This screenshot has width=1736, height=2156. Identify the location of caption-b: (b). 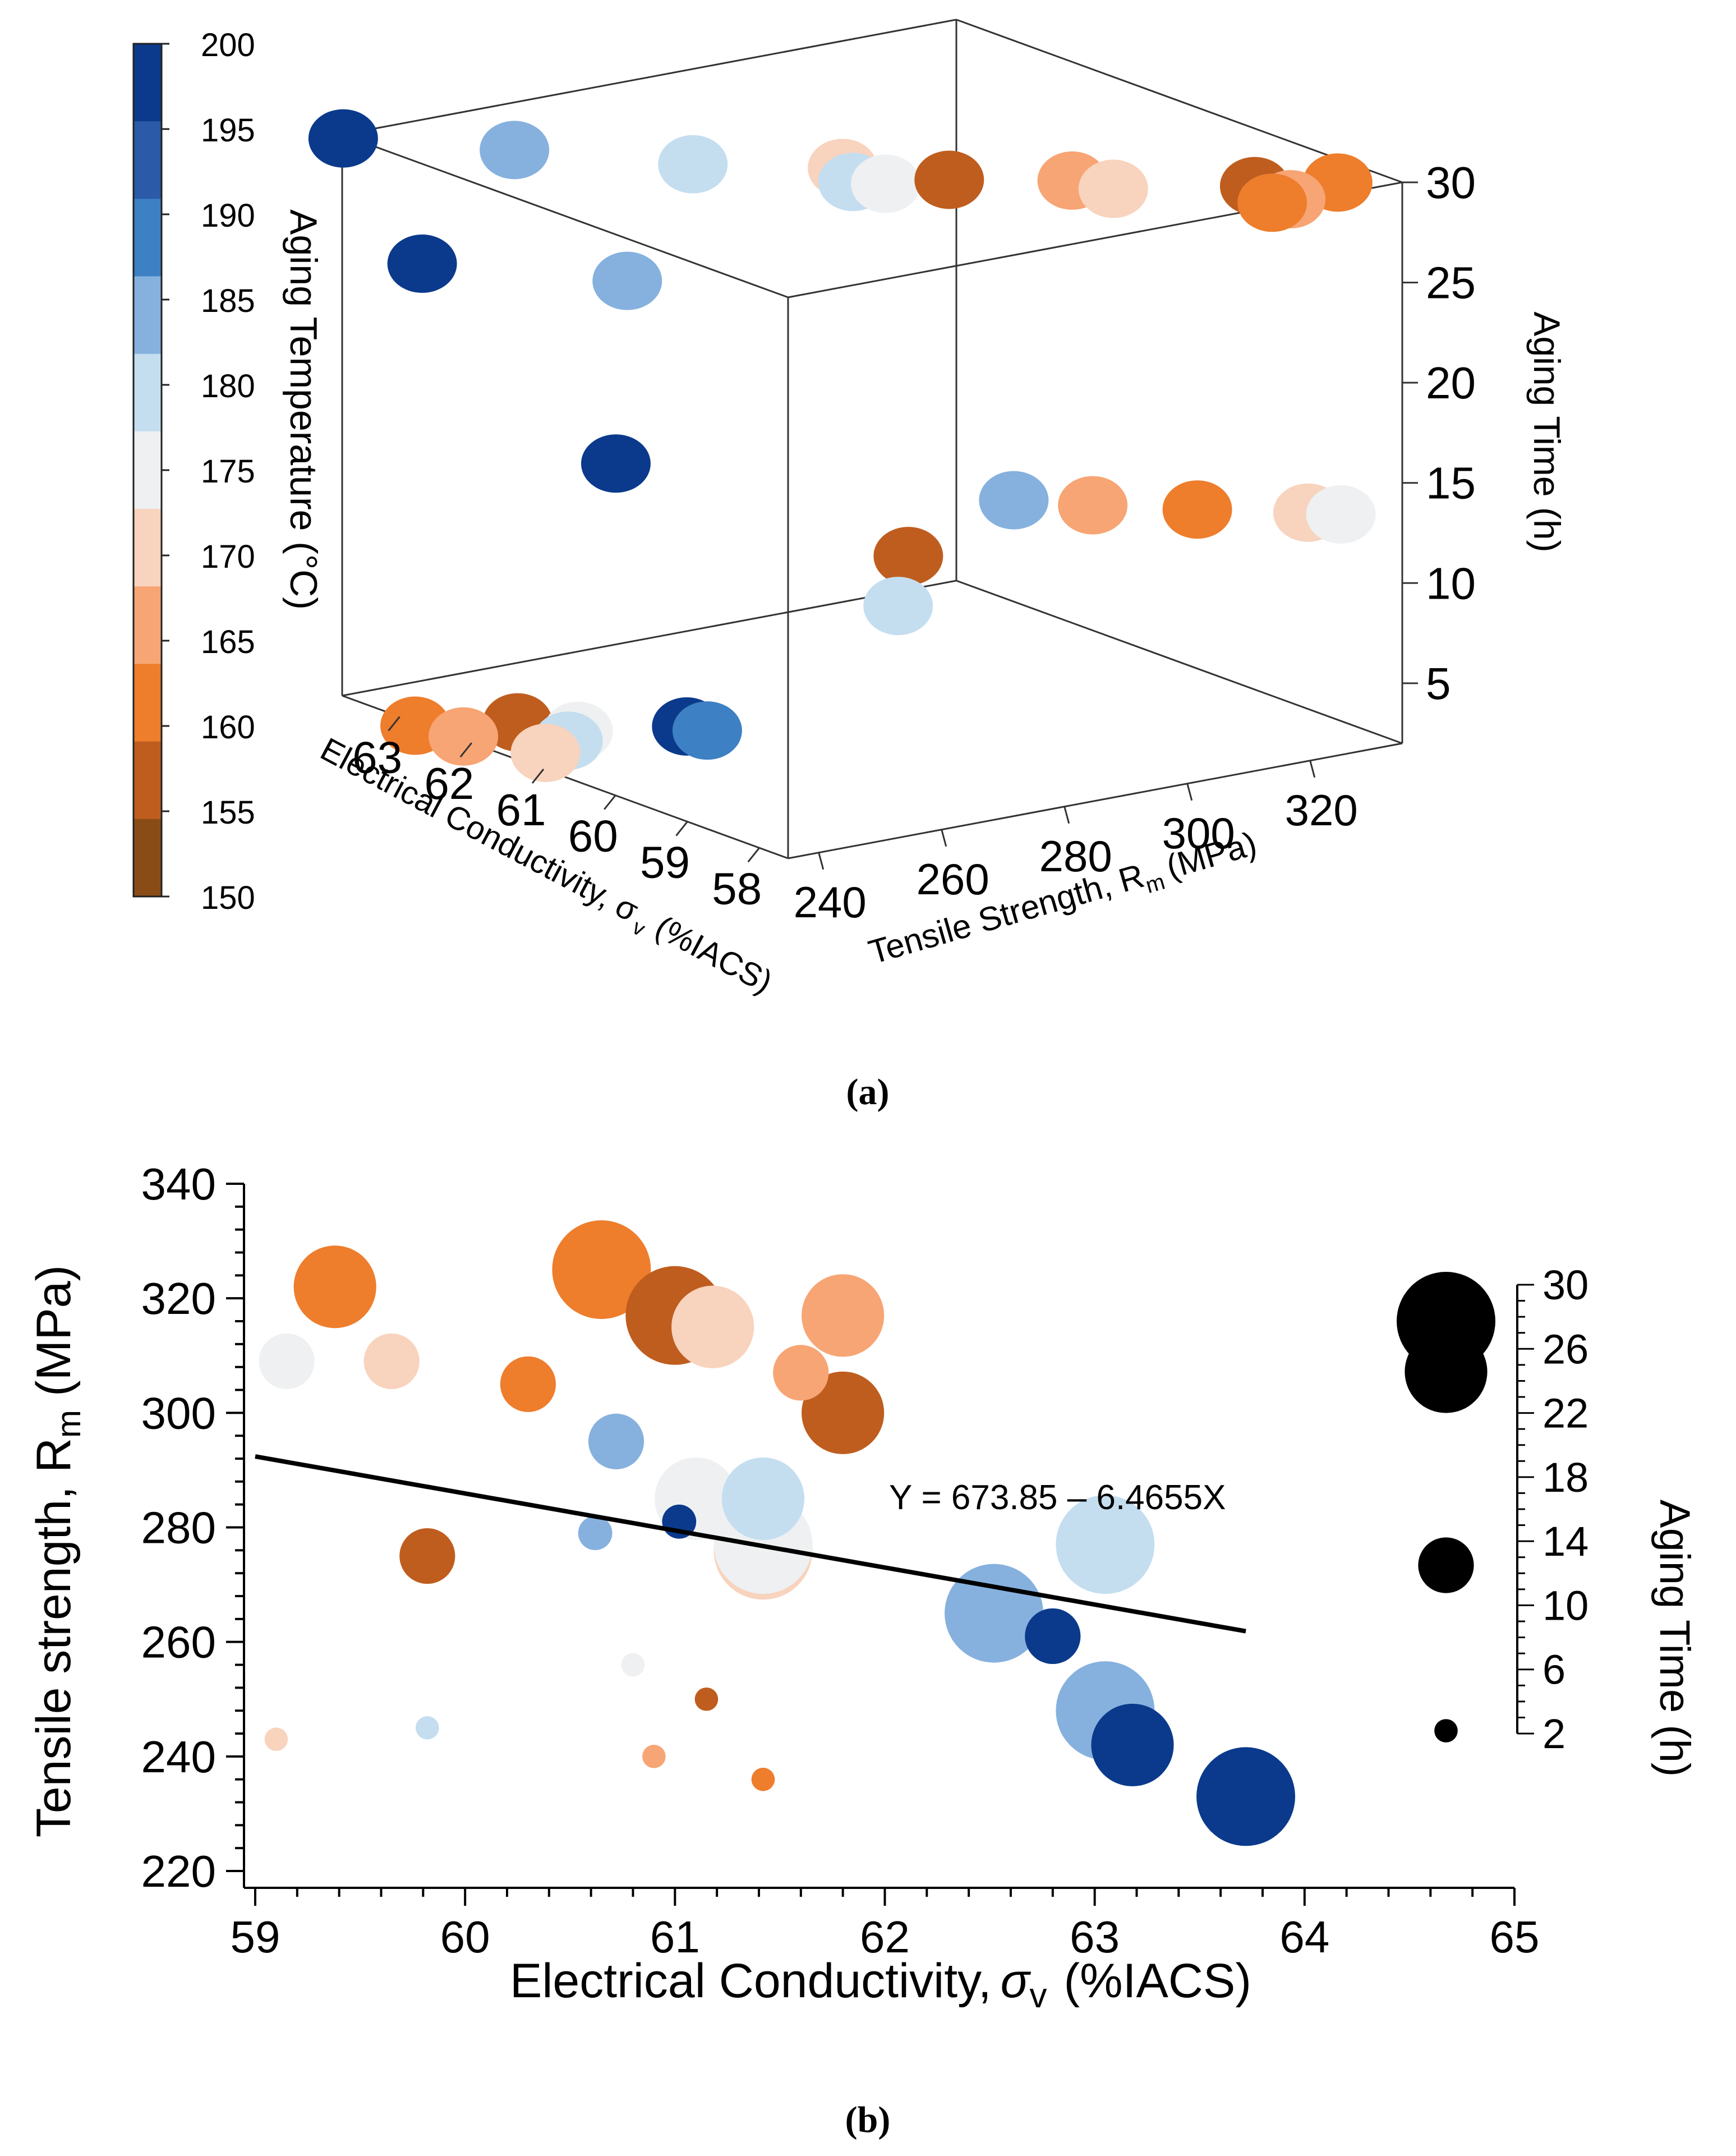
(868, 2119).